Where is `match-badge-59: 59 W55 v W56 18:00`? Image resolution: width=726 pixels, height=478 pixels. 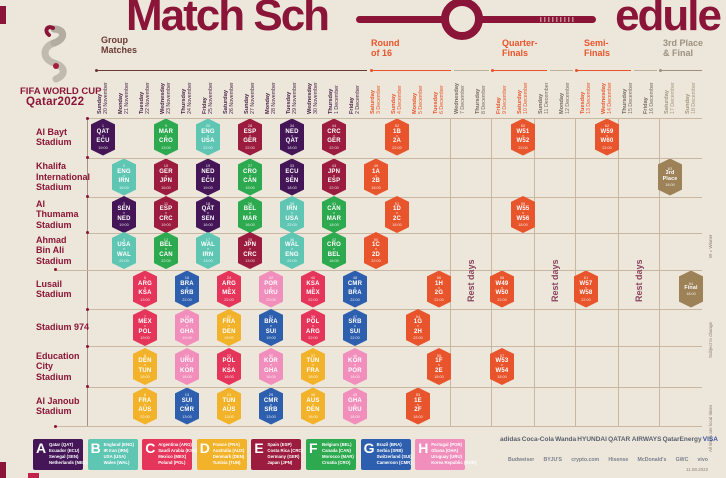
match-badge-59: 59 W55 v W56 18:00 is located at coordinates (523, 214).